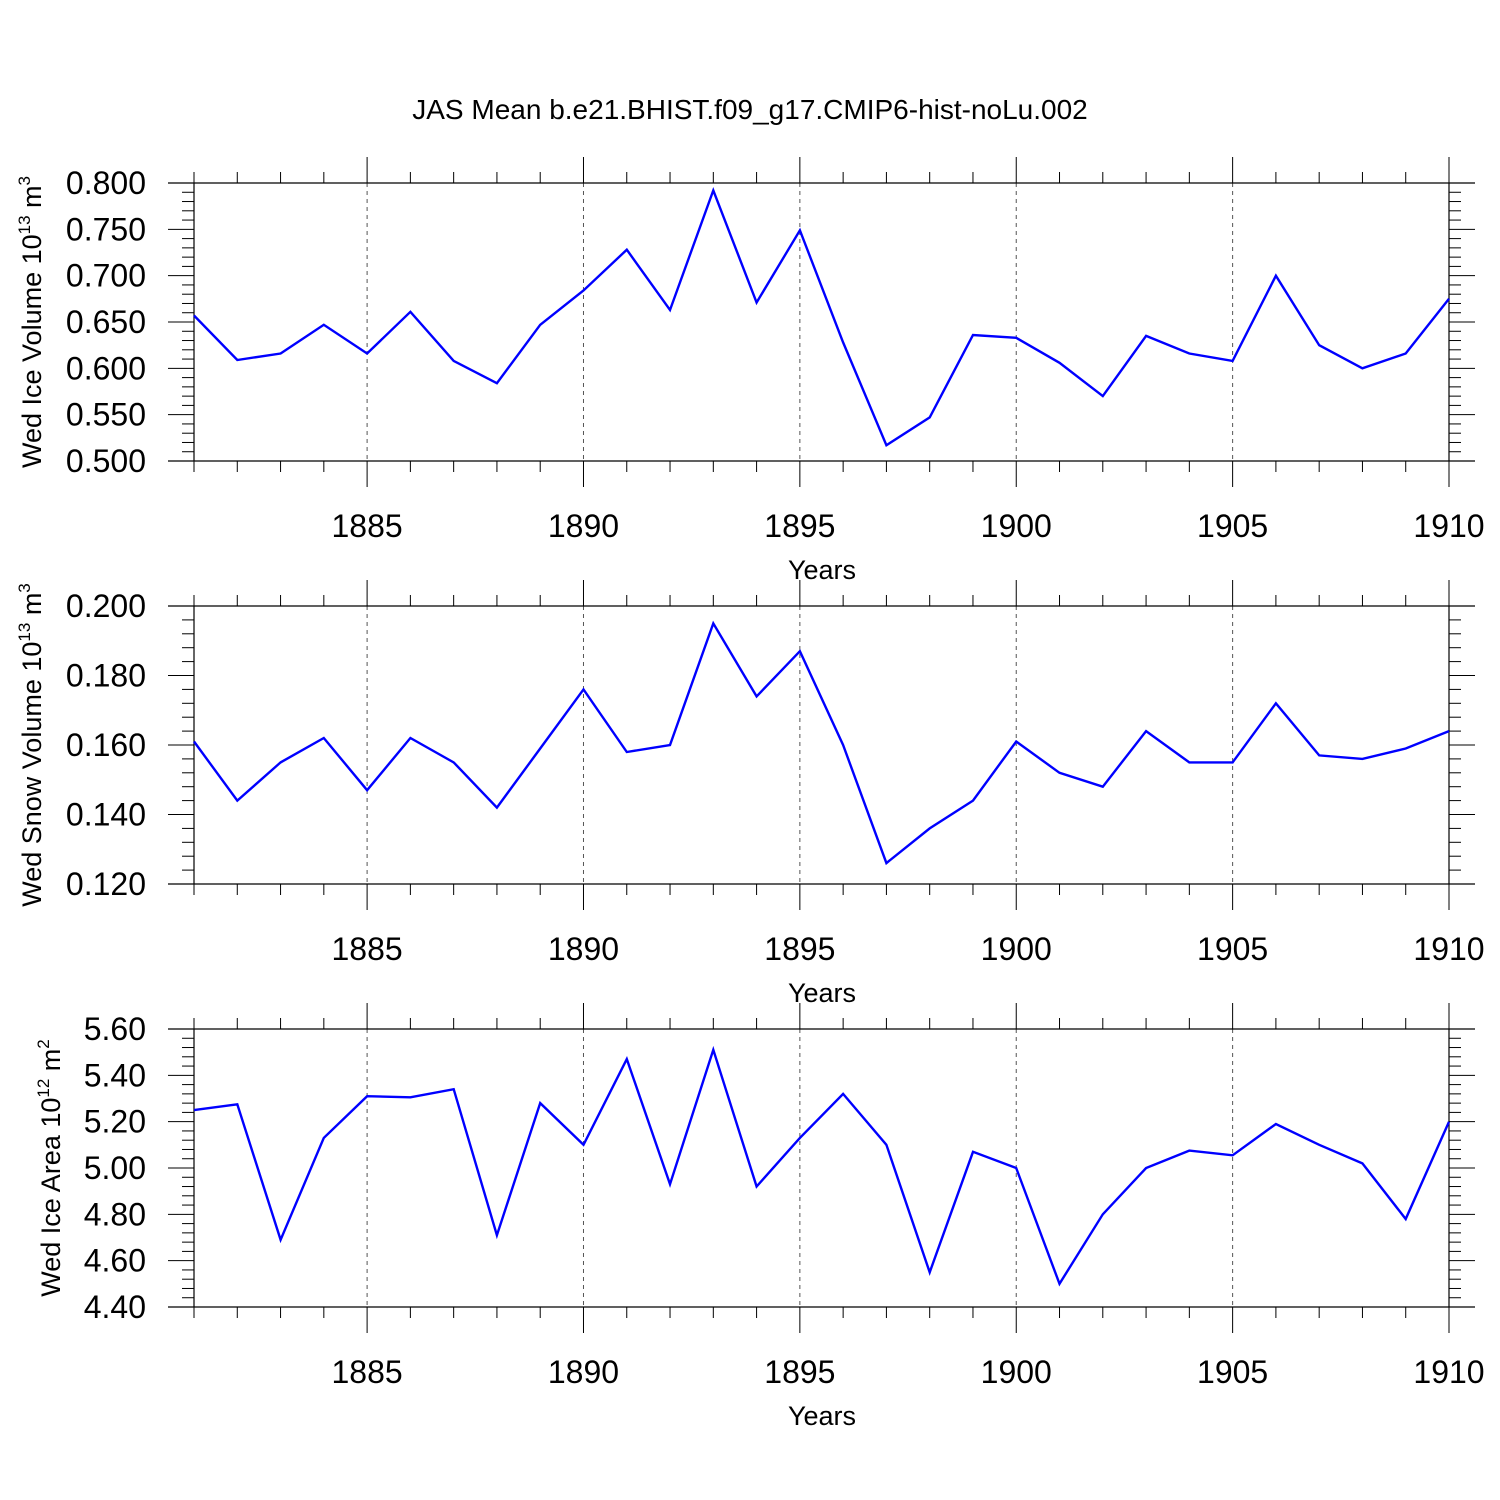 Image resolution: width=1500 pixels, height=1500 pixels. What do you see at coordinates (32, 774) in the screenshot?
I see `y-axis-label-text: Wed Snow Volume 10` at bounding box center [32, 774].